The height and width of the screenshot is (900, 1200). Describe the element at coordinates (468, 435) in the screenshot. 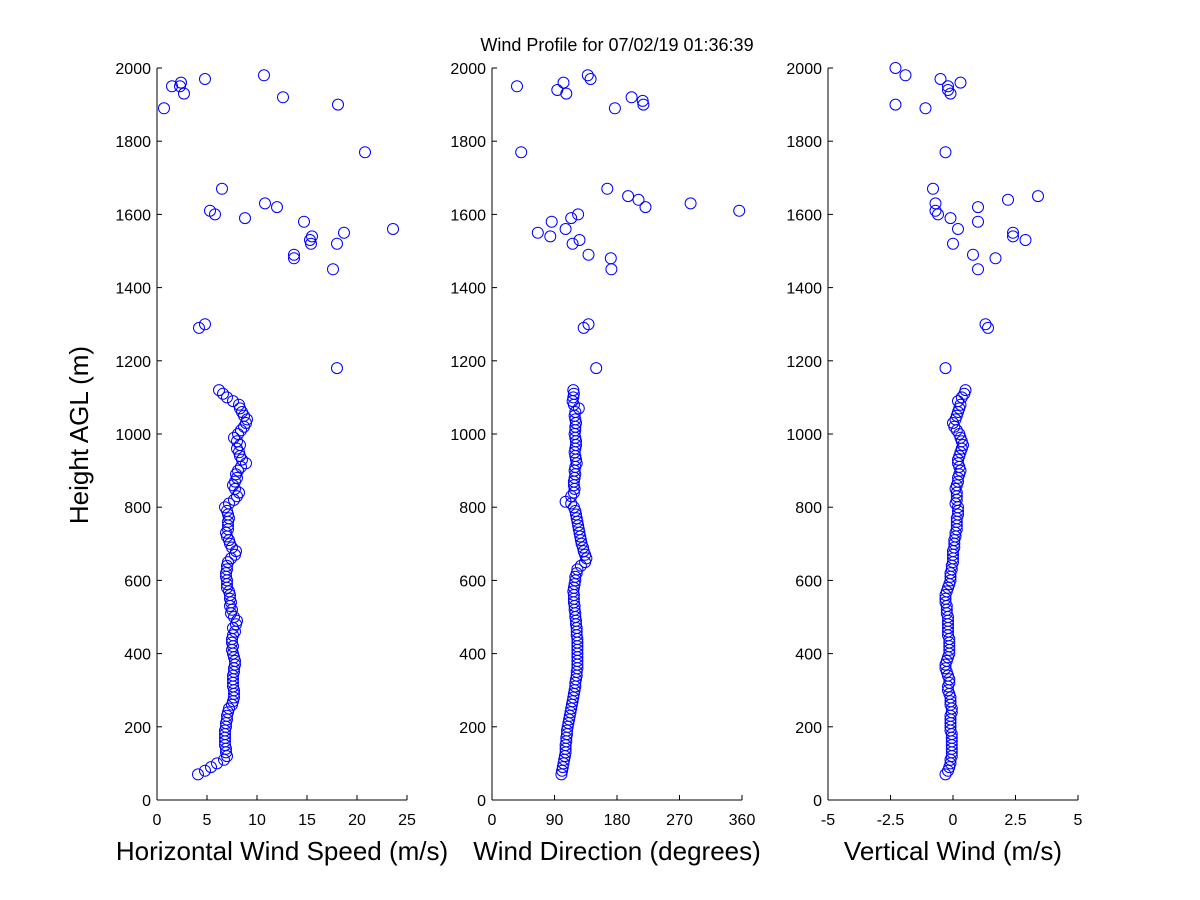

I see `direction-ytick-label: 1000` at that location.